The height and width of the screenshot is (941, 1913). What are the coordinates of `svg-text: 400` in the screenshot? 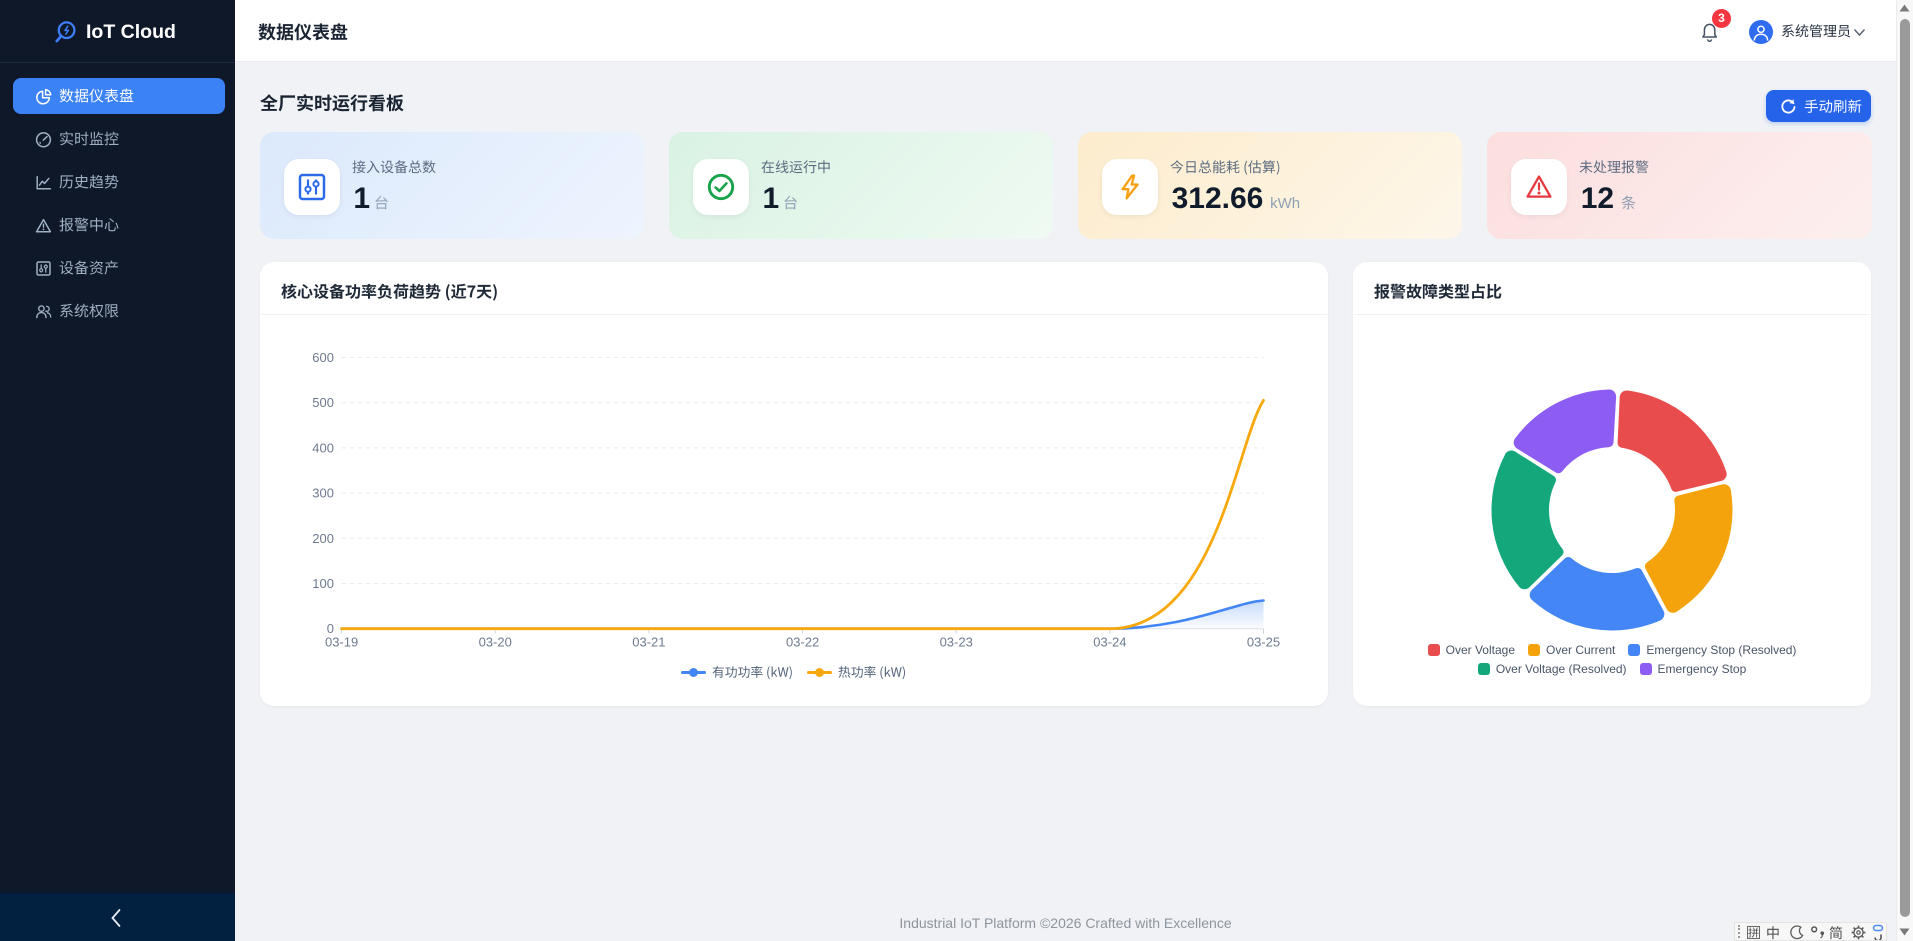 It's located at (323, 447).